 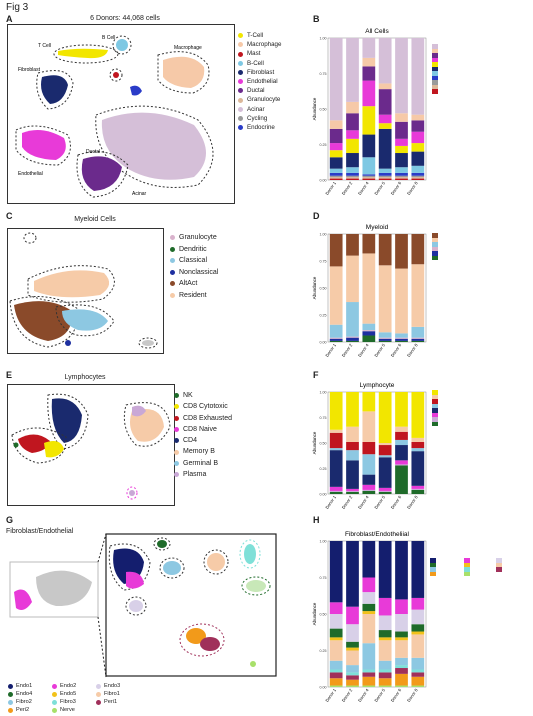 What do you see at coordinates (257, 118) in the screenshot?
I see `legend-label: Cycling` at bounding box center [257, 118].